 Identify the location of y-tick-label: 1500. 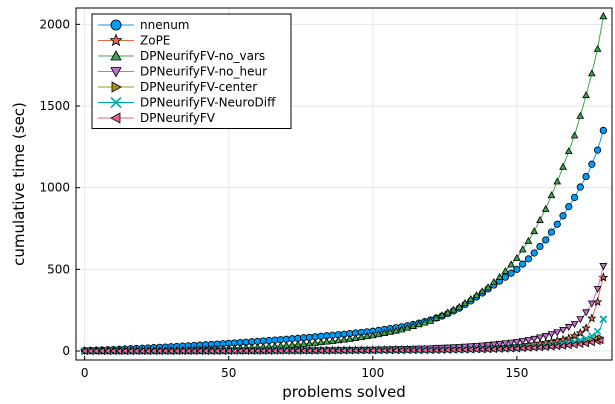
(54, 106).